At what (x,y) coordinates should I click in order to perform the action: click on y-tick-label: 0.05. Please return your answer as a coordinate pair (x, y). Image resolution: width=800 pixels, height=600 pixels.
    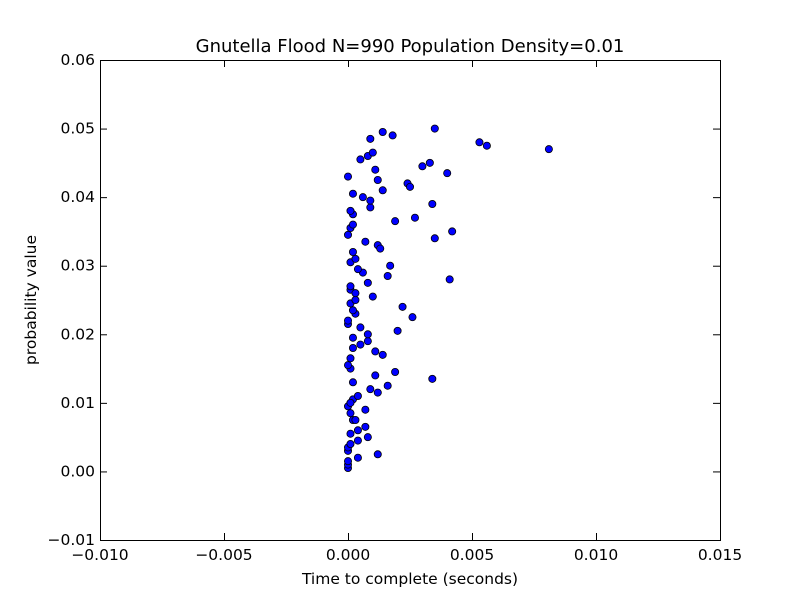
    Looking at the image, I should click on (77, 129).